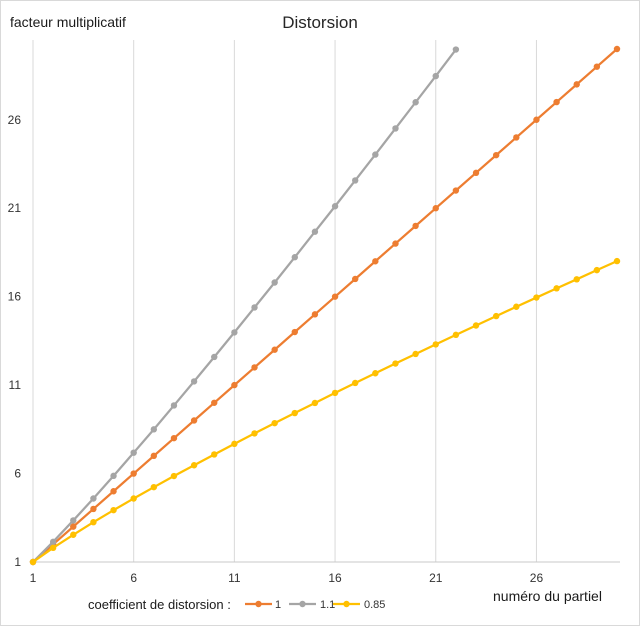 Image resolution: width=640 pixels, height=626 pixels. What do you see at coordinates (17, 474) in the screenshot?
I see `y-tick-label: 6` at bounding box center [17, 474].